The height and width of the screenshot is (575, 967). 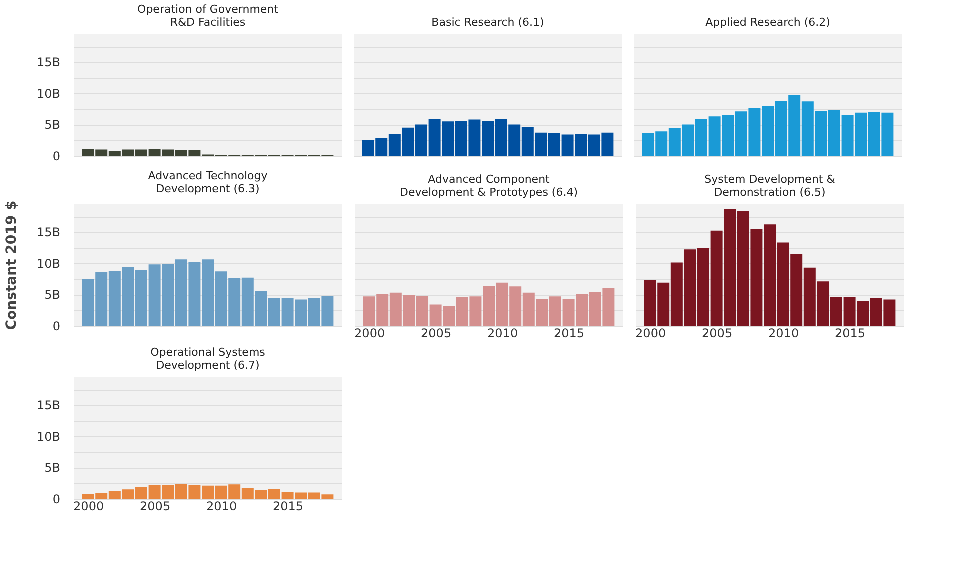 I want to click on chart-title: Advanced Component Development & Prototypes (6.4), so click(x=489, y=186).